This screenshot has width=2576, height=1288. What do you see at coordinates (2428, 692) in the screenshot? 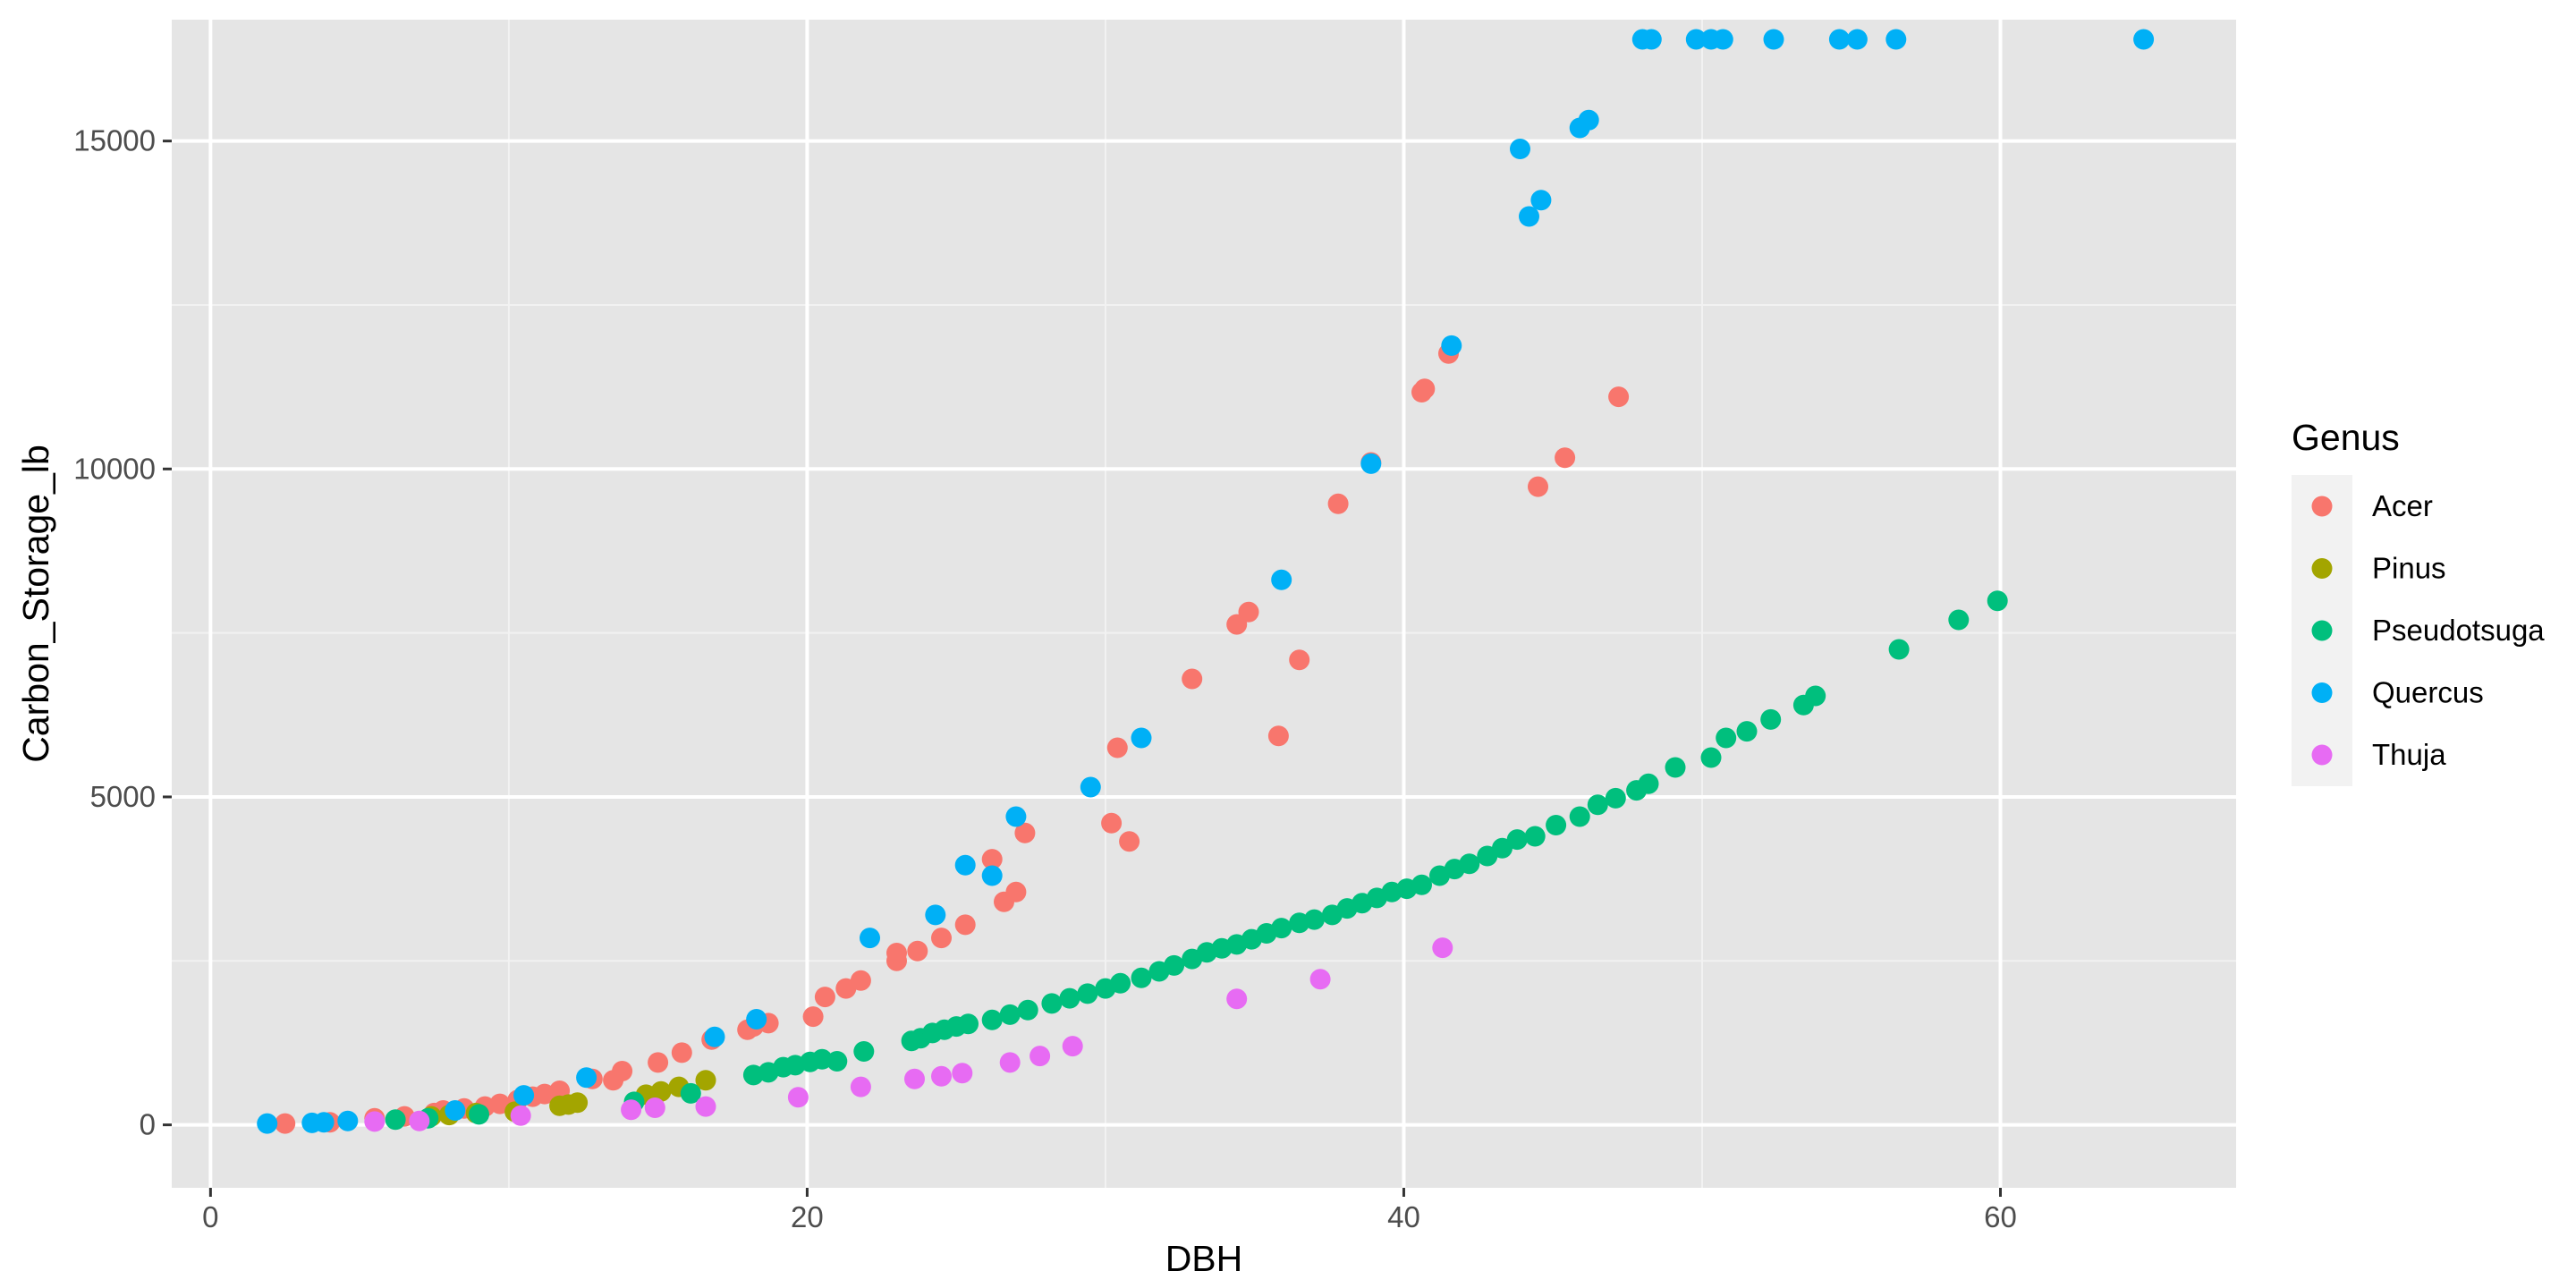
I see `legend-label: Quercus` at bounding box center [2428, 692].